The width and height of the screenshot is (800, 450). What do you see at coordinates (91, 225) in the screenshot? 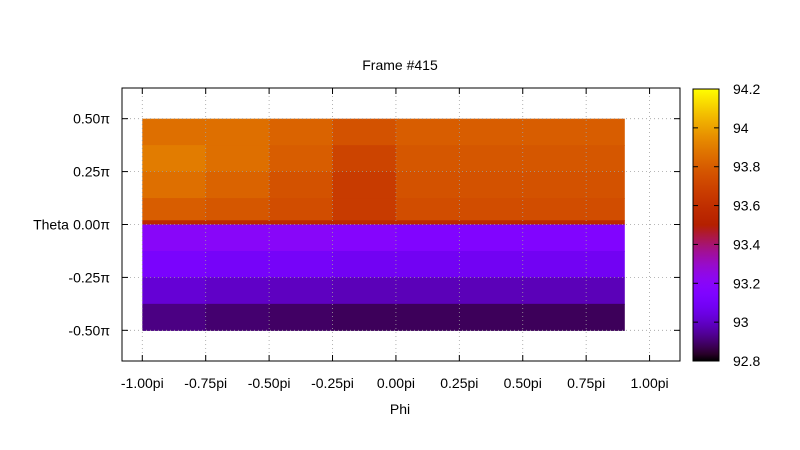
I see `y-tick-label: 0.00π` at bounding box center [91, 225].